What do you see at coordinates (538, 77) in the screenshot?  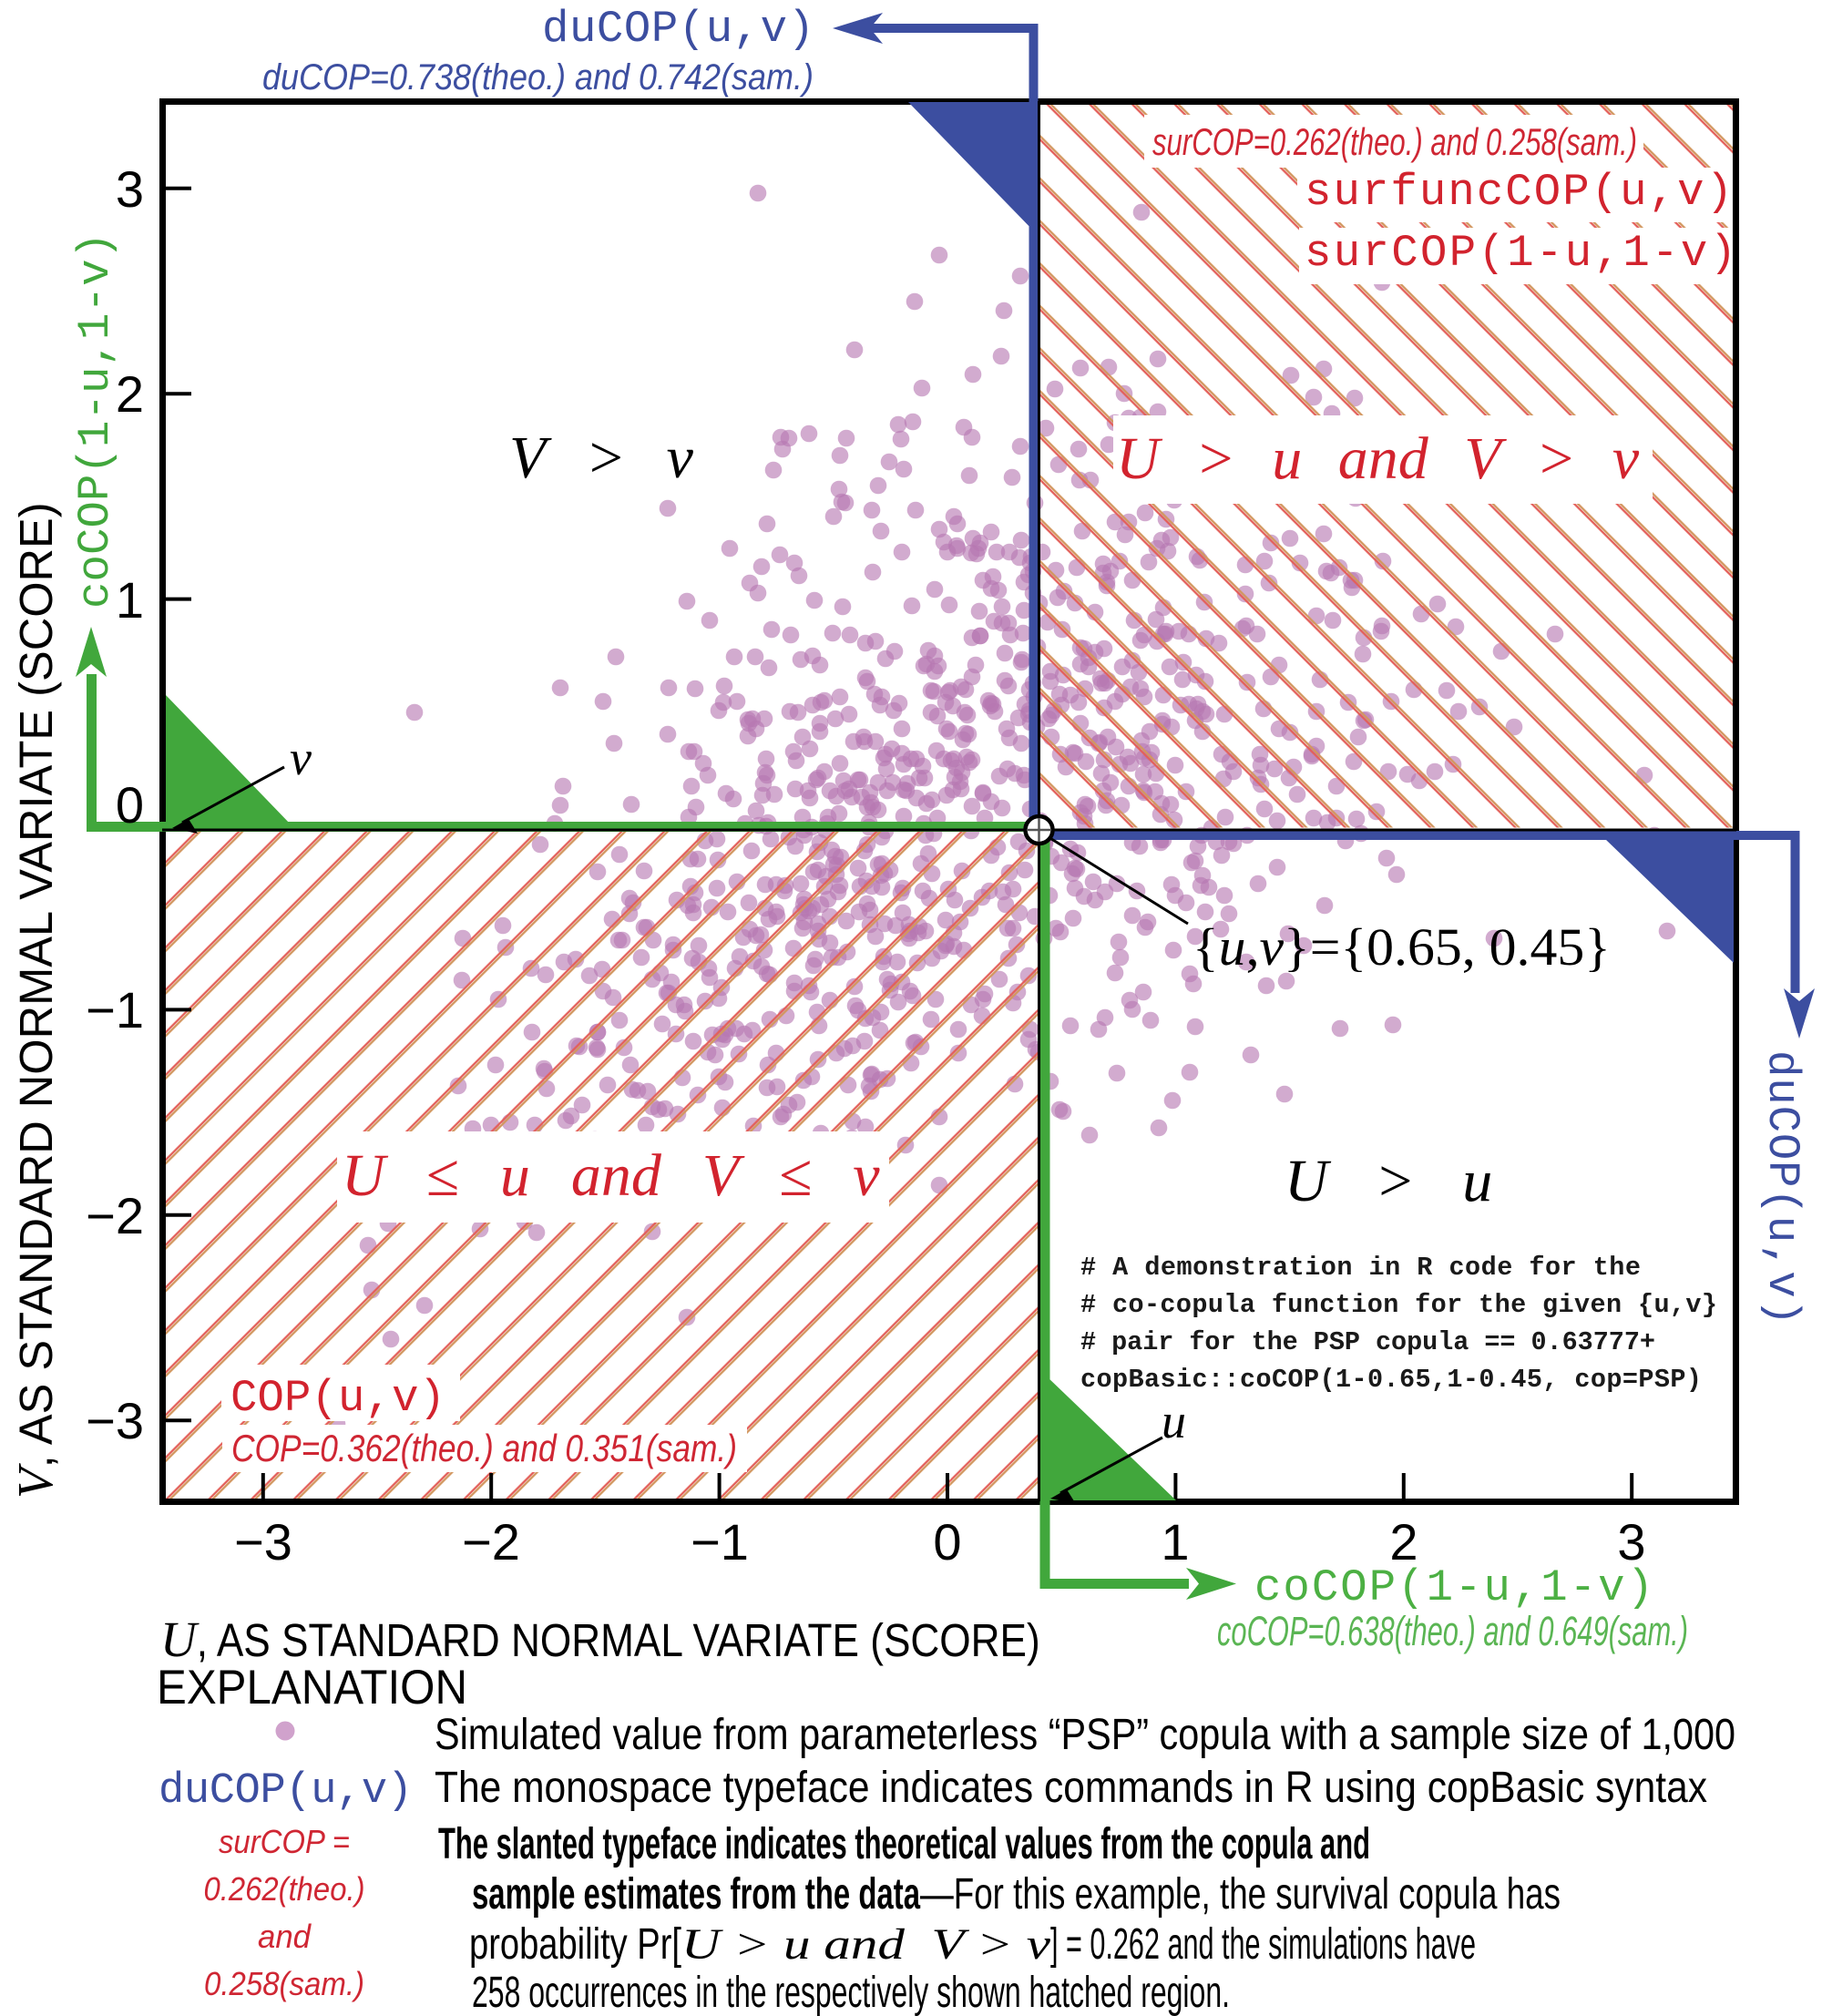 I see `svg-text:duCOP=0.738(theo.) and 0.742(s: duCOP=0.738(theo.) and 0.742(sam.)` at bounding box center [538, 77].